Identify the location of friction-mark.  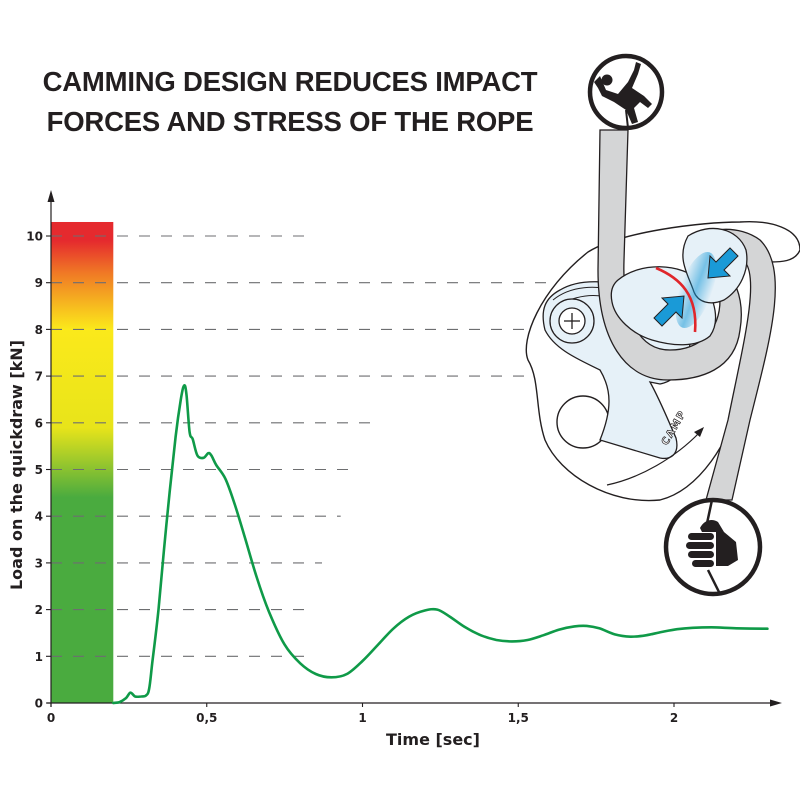
(676, 299).